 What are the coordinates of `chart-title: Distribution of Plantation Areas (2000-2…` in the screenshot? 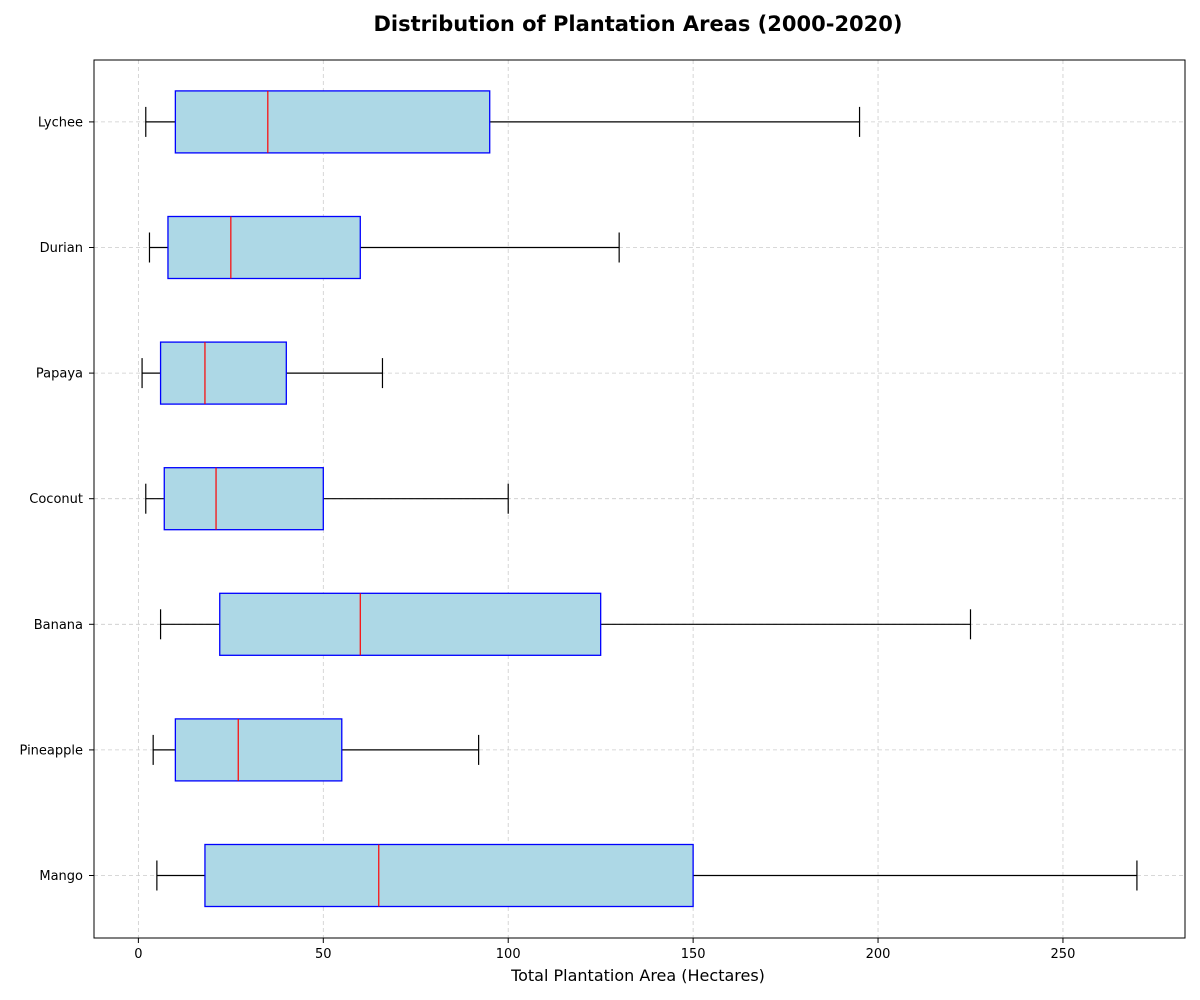 It's located at (638, 24).